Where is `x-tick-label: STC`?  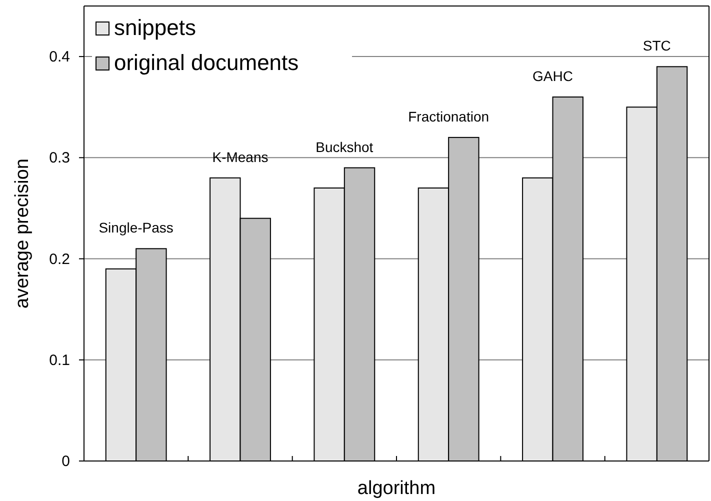 x-tick-label: STC is located at coordinates (656, 46).